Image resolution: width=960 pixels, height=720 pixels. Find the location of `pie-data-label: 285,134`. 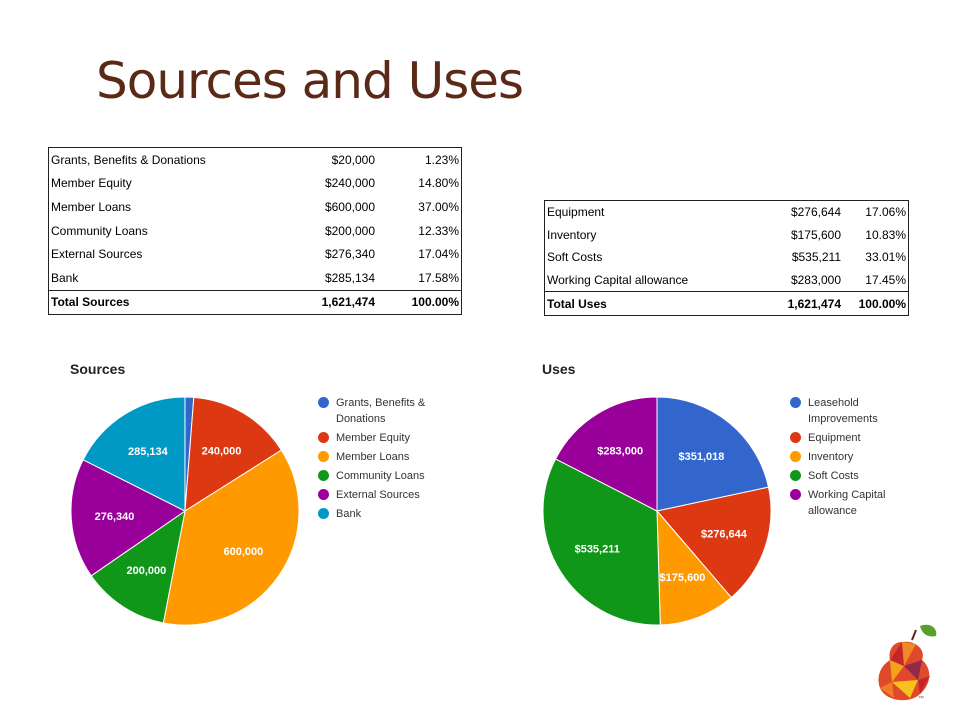

pie-data-label: 285,134 is located at coordinates (148, 452).